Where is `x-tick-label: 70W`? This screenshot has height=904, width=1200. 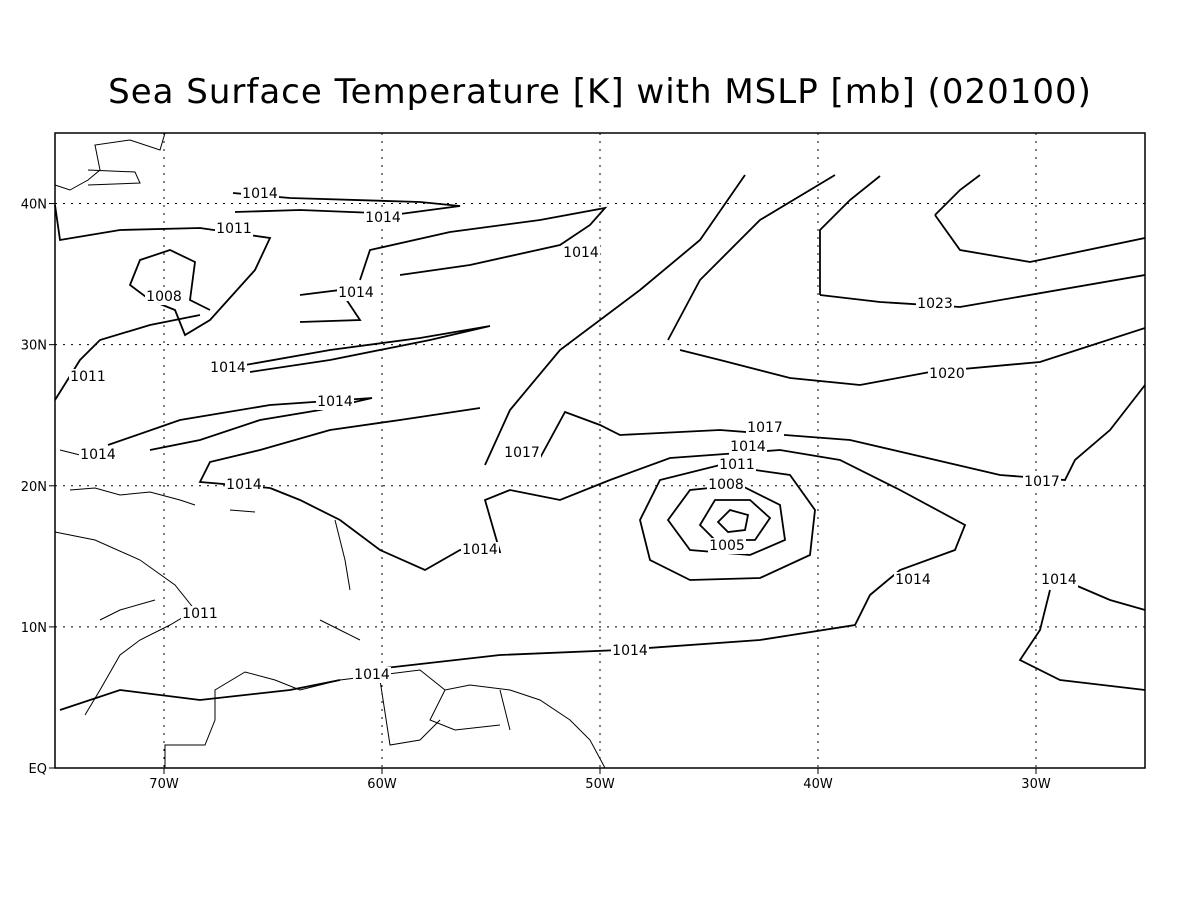
x-tick-label: 70W is located at coordinates (164, 784).